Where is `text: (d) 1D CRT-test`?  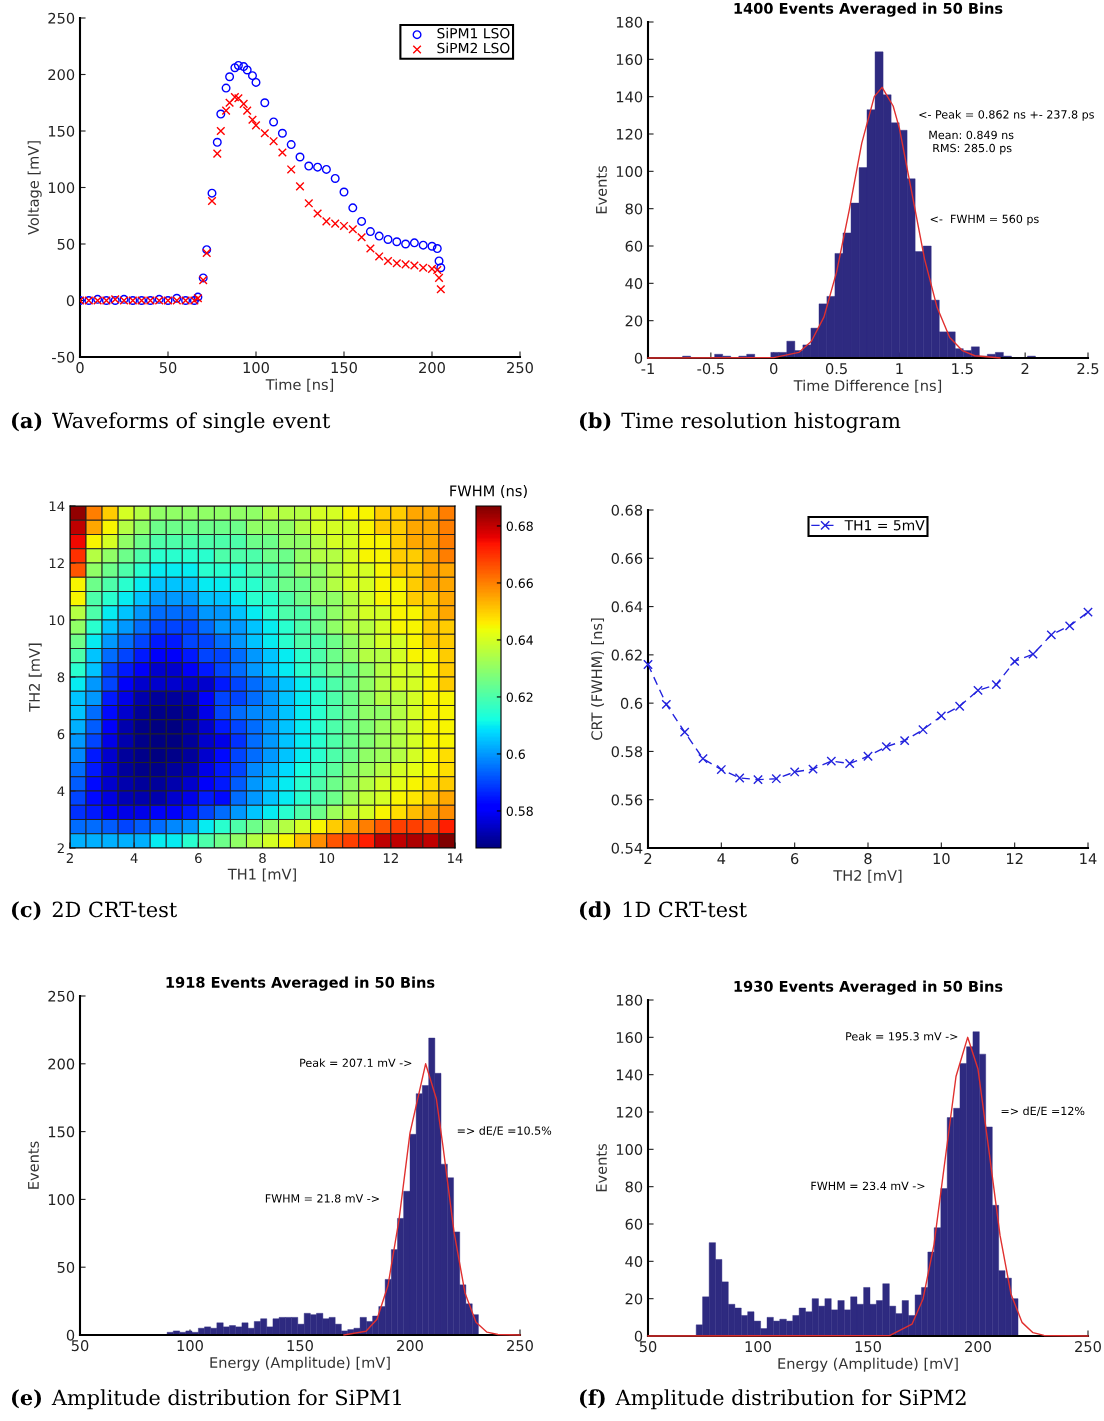
text: (d) 1D CRT-test is located at coordinates (663, 911).